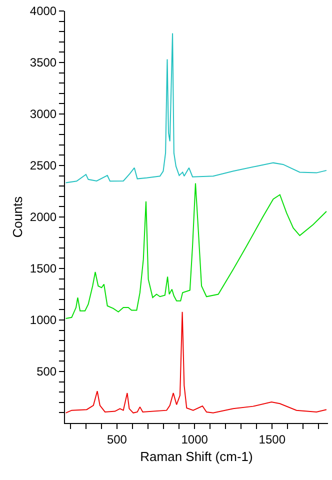  What do you see at coordinates (43, 114) in the screenshot?
I see `y-tick-label: 3000` at bounding box center [43, 114].